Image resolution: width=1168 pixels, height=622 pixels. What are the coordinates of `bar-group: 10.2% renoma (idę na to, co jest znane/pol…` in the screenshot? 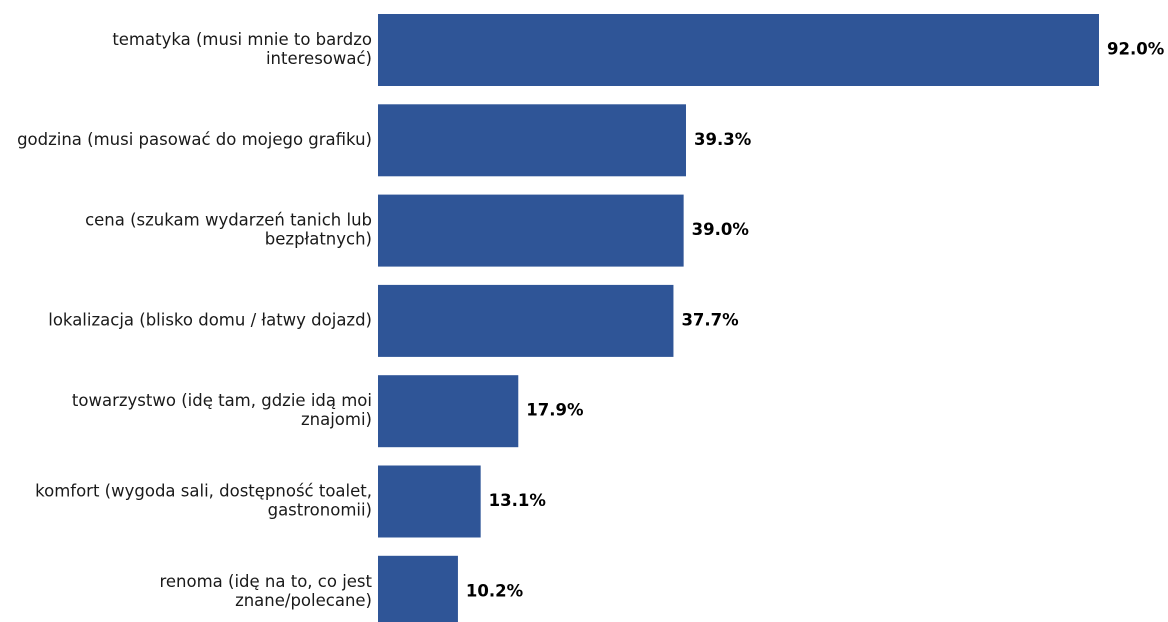 It's located at (341, 588).